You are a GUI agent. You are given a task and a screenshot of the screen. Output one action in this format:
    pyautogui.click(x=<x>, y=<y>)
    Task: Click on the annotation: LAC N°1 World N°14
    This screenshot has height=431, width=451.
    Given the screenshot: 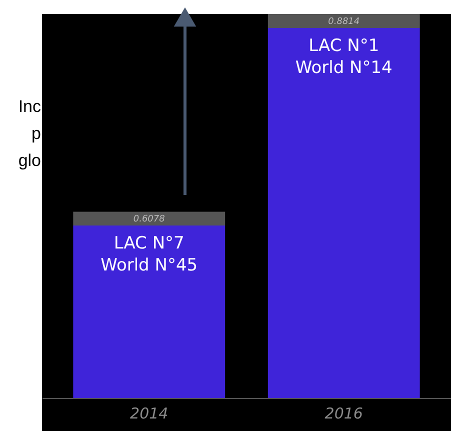 What is the action you would take?
    pyautogui.click(x=343, y=57)
    